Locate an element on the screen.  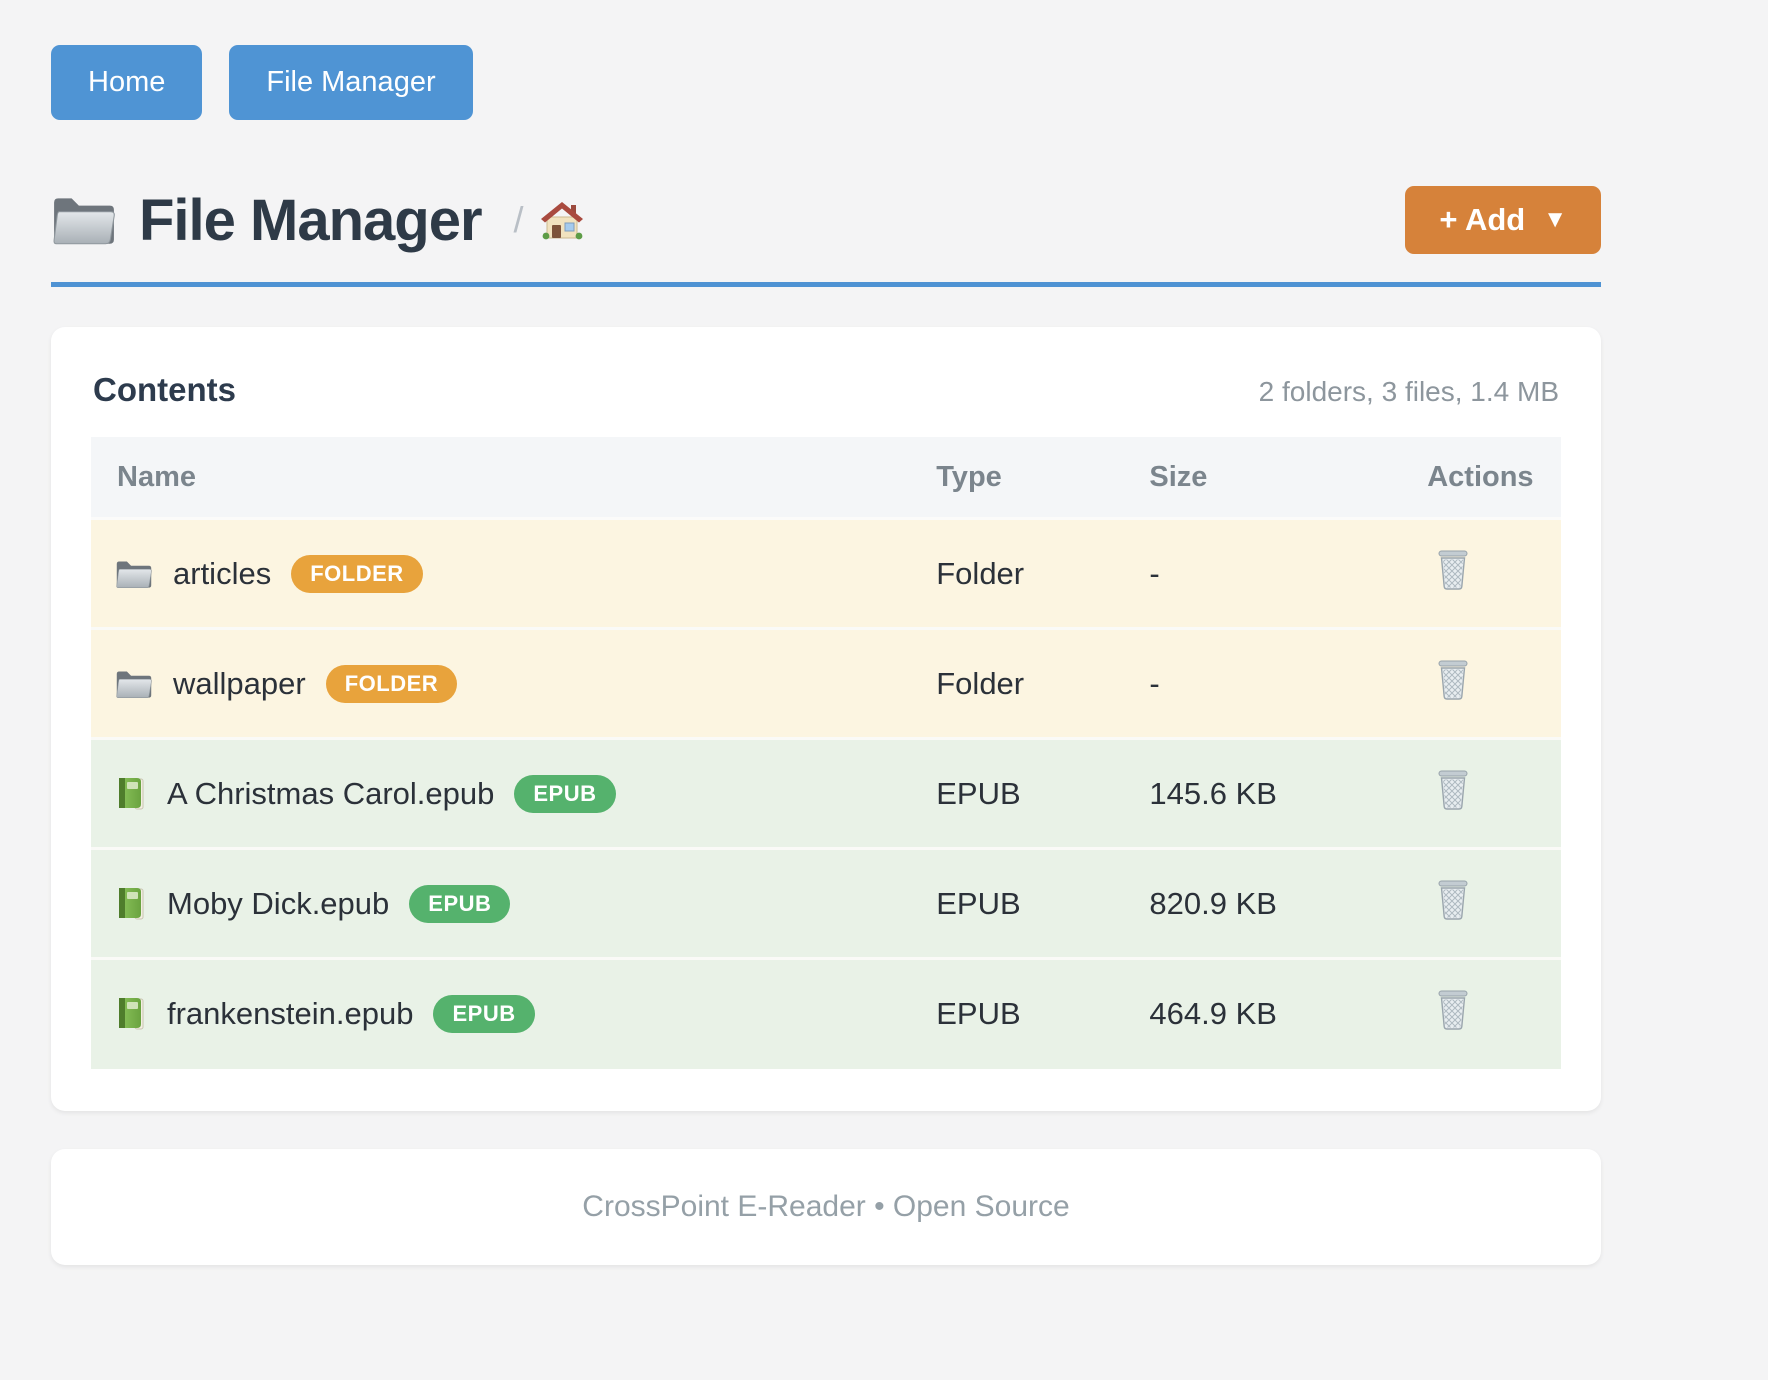
file-name-cell: A Christmas Carol.epub EPUB is located at coordinates (513, 793).